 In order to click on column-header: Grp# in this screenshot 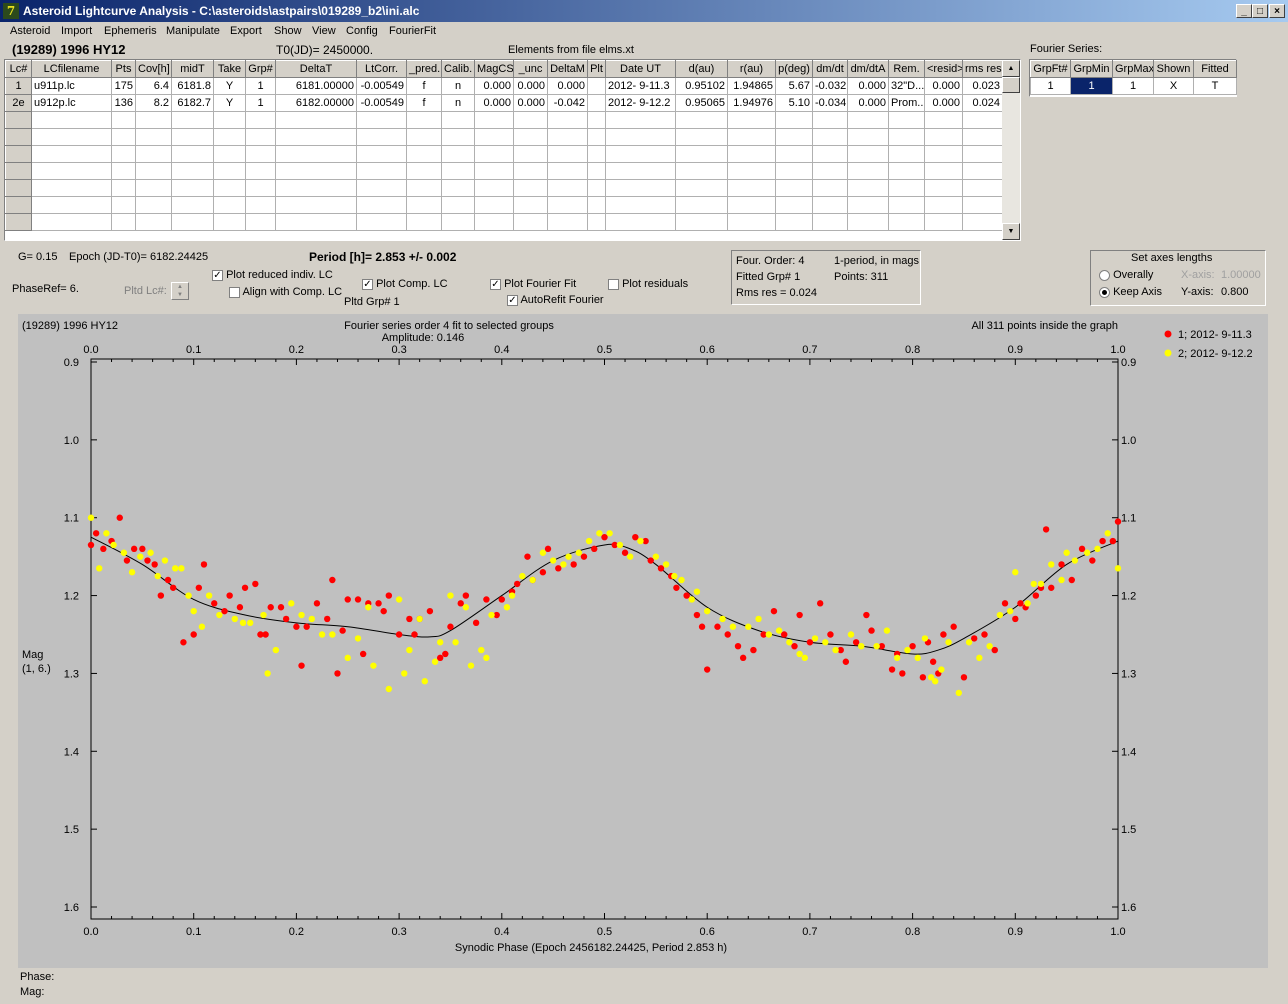, I will do `click(260, 69)`.